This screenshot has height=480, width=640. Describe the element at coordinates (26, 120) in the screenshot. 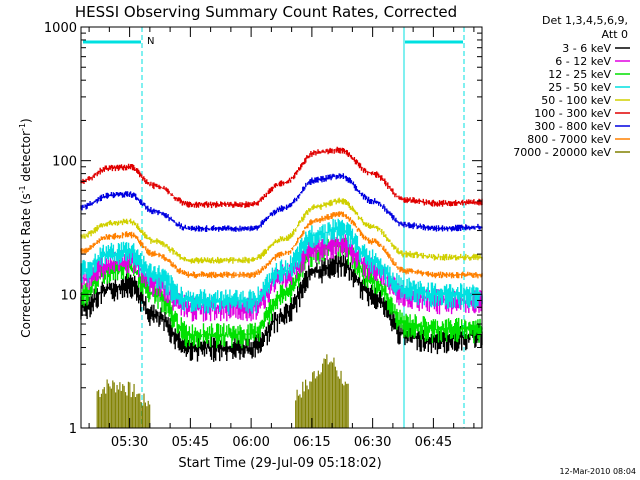

I see `y-axis-label-end: )` at that location.